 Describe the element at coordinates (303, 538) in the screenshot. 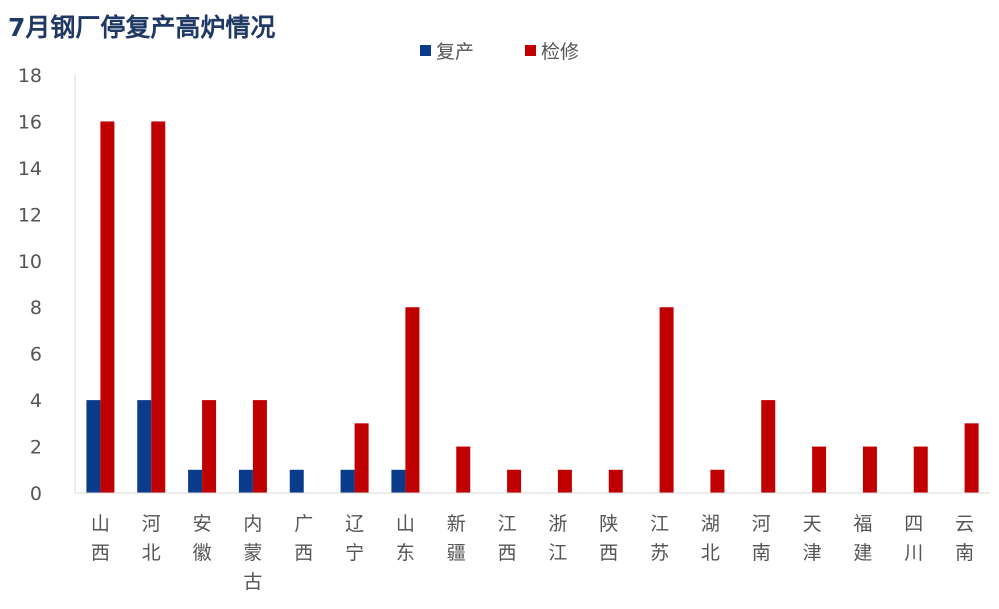

I see `x-tick-label: 广西` at that location.